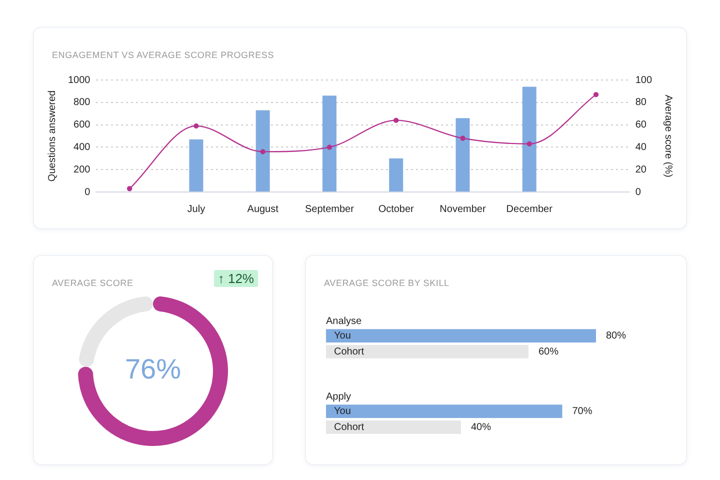 Image resolution: width=720 pixels, height=480 pixels. What do you see at coordinates (638, 192) in the screenshot?
I see `y2-tick-label: 0` at bounding box center [638, 192].